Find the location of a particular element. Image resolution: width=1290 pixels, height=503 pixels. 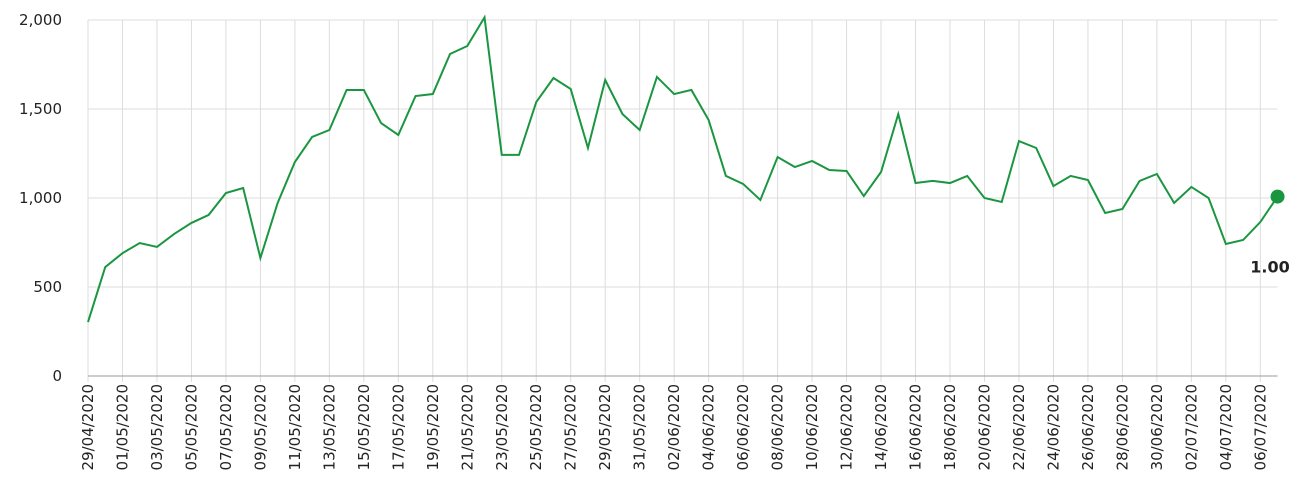

x-tick-label: 20/06/2020 is located at coordinates (984, 427).